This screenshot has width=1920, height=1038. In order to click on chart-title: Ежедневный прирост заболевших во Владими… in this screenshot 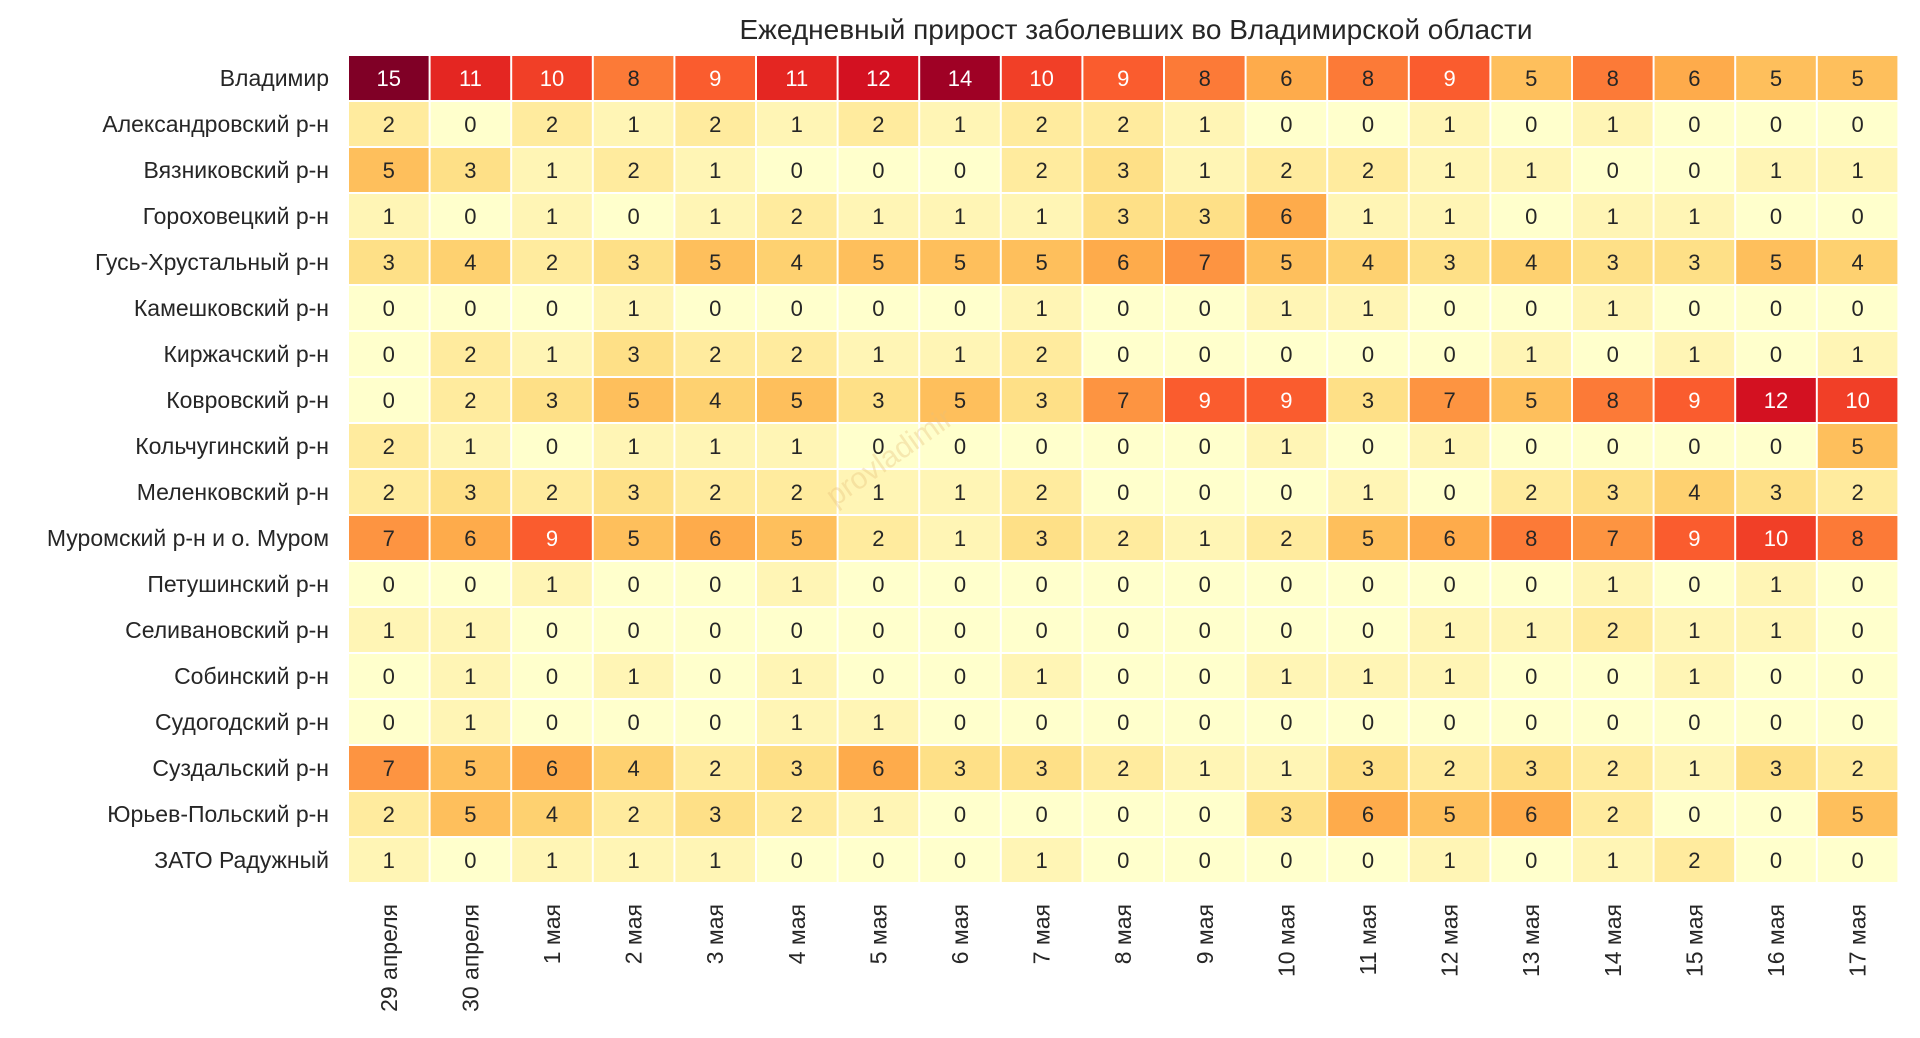, I will do `click(1135, 29)`.